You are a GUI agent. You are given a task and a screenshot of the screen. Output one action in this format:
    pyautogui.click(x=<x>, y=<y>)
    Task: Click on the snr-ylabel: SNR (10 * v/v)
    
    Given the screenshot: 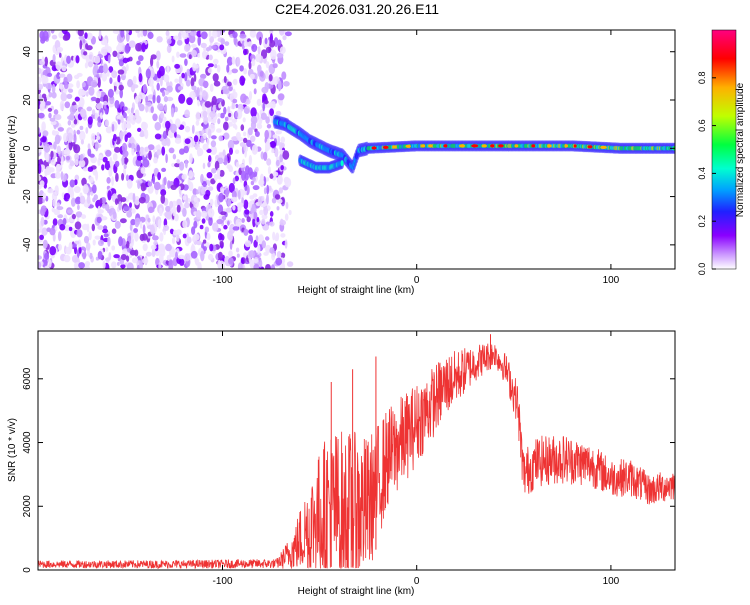 What is the action you would take?
    pyautogui.click(x=12, y=450)
    